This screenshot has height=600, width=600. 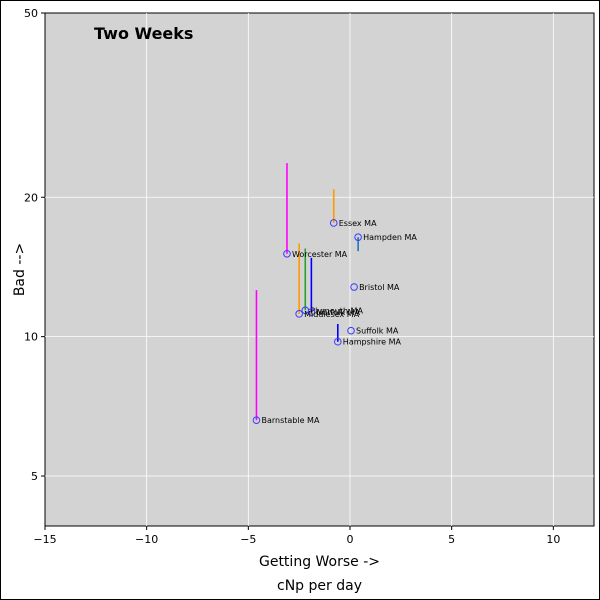 I want to click on x-tick-label: −5, so click(x=248, y=539).